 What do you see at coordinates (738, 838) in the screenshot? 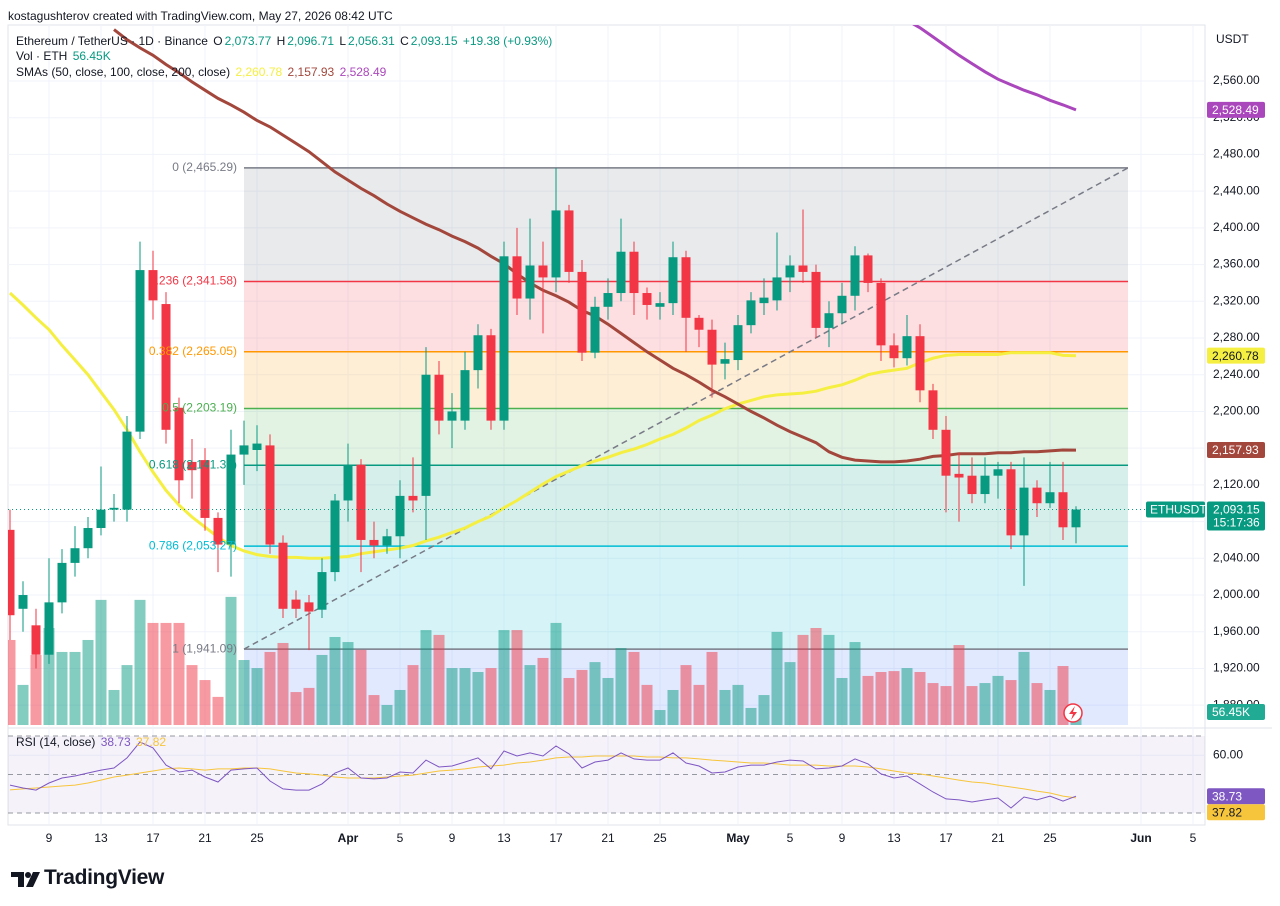
I see `x-tick-label: May` at bounding box center [738, 838].